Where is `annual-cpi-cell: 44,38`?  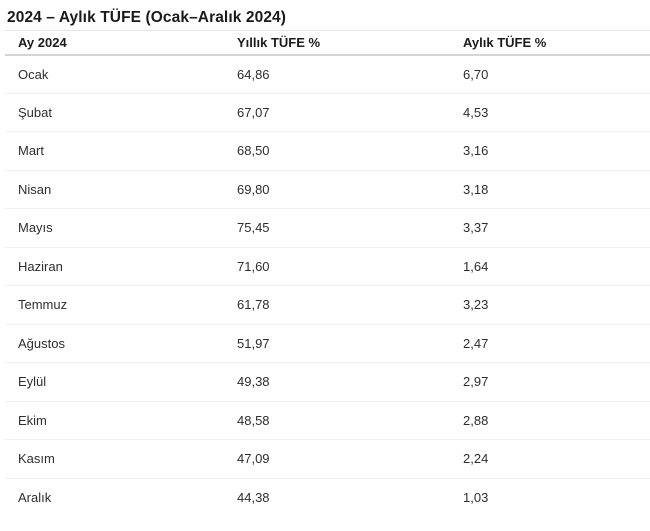 annual-cpi-cell: 44,38 is located at coordinates (253, 497).